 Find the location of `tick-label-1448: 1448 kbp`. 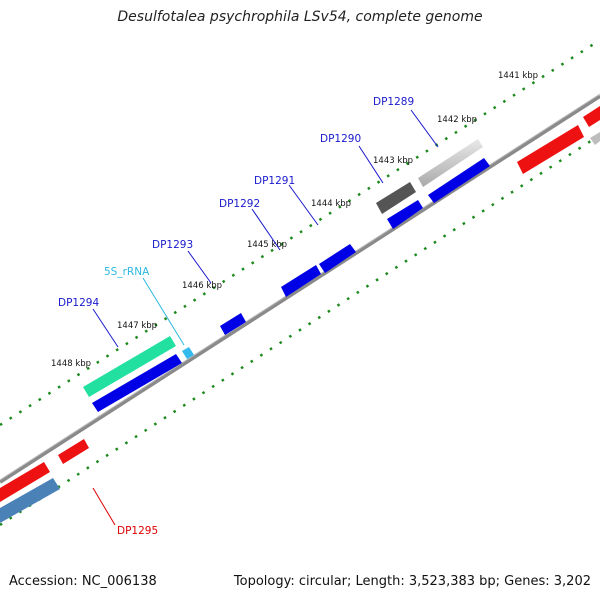

tick-label-1448: 1448 kbp is located at coordinates (71, 364).